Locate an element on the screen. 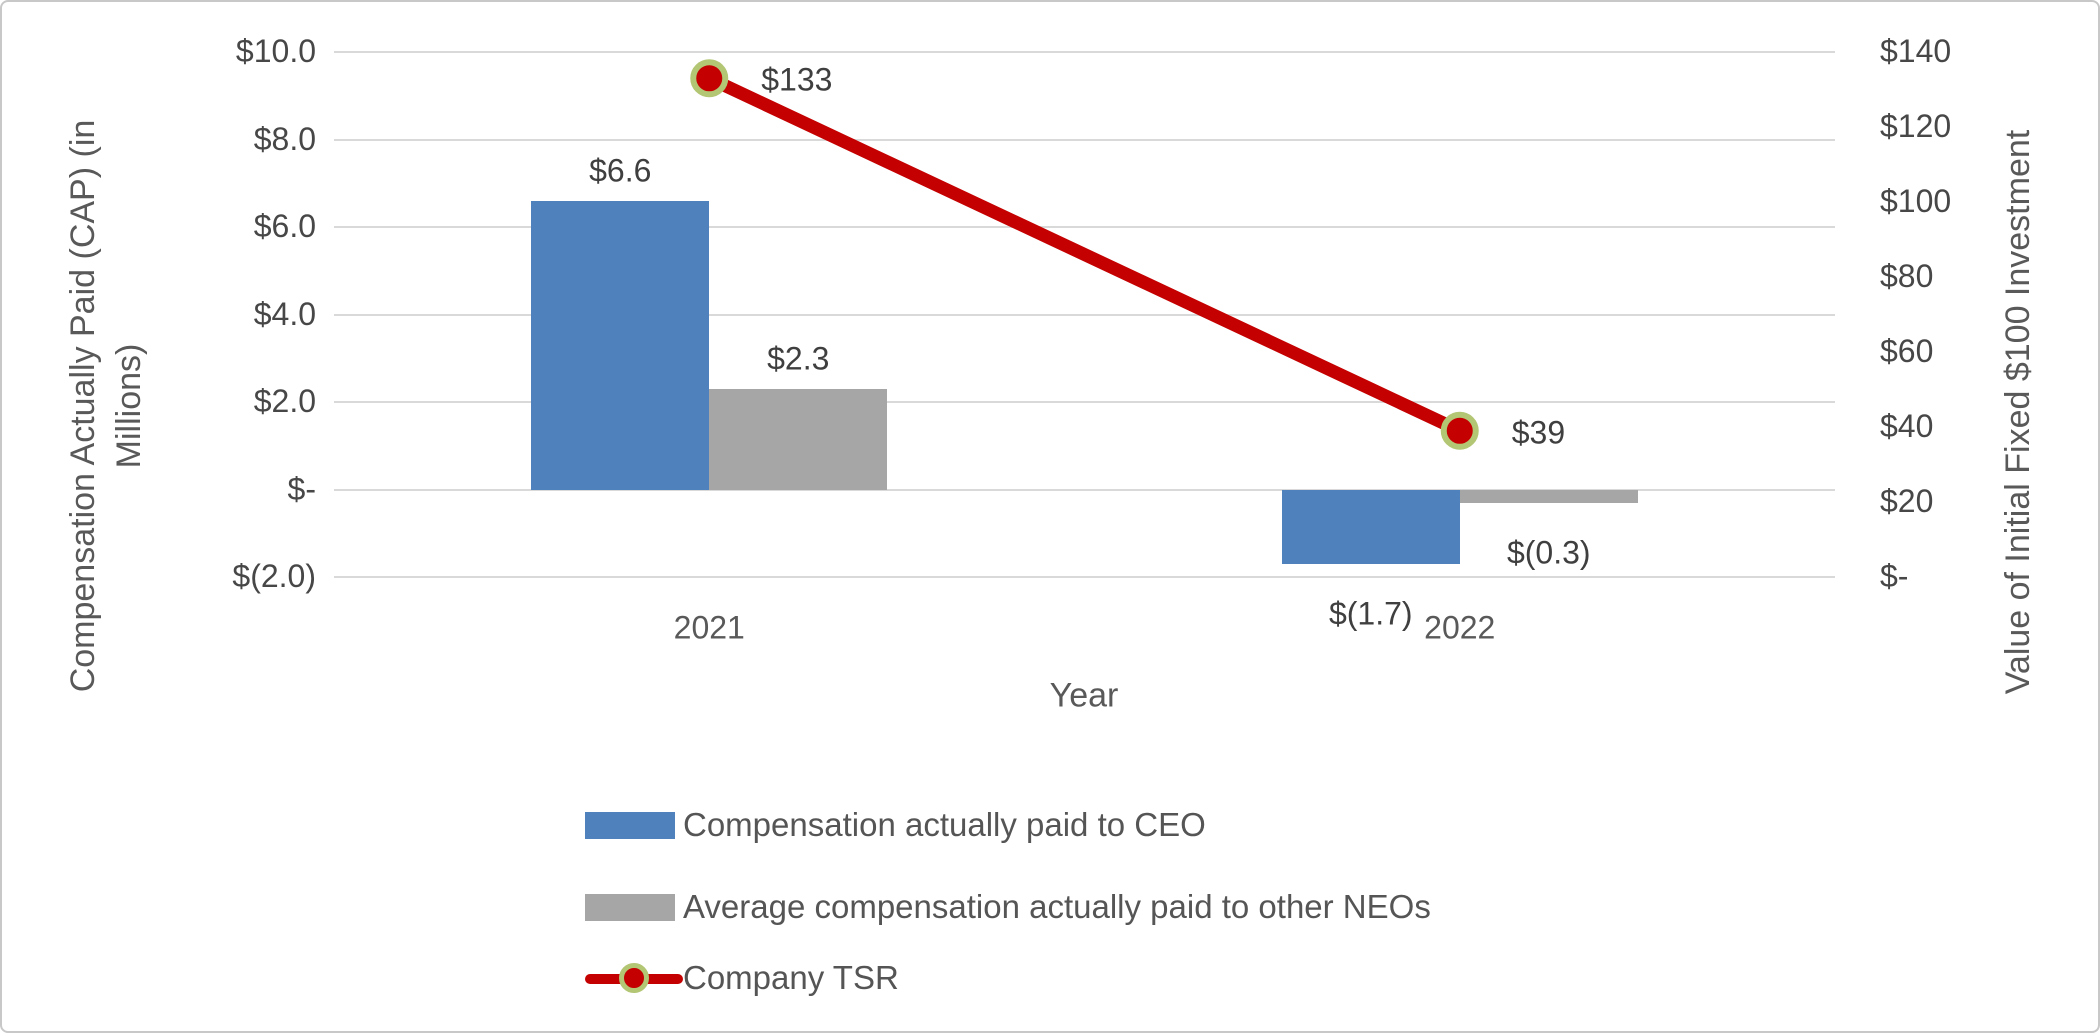 The width and height of the screenshot is (2100, 1033). tsr-data-label: $133 is located at coordinates (797, 79).